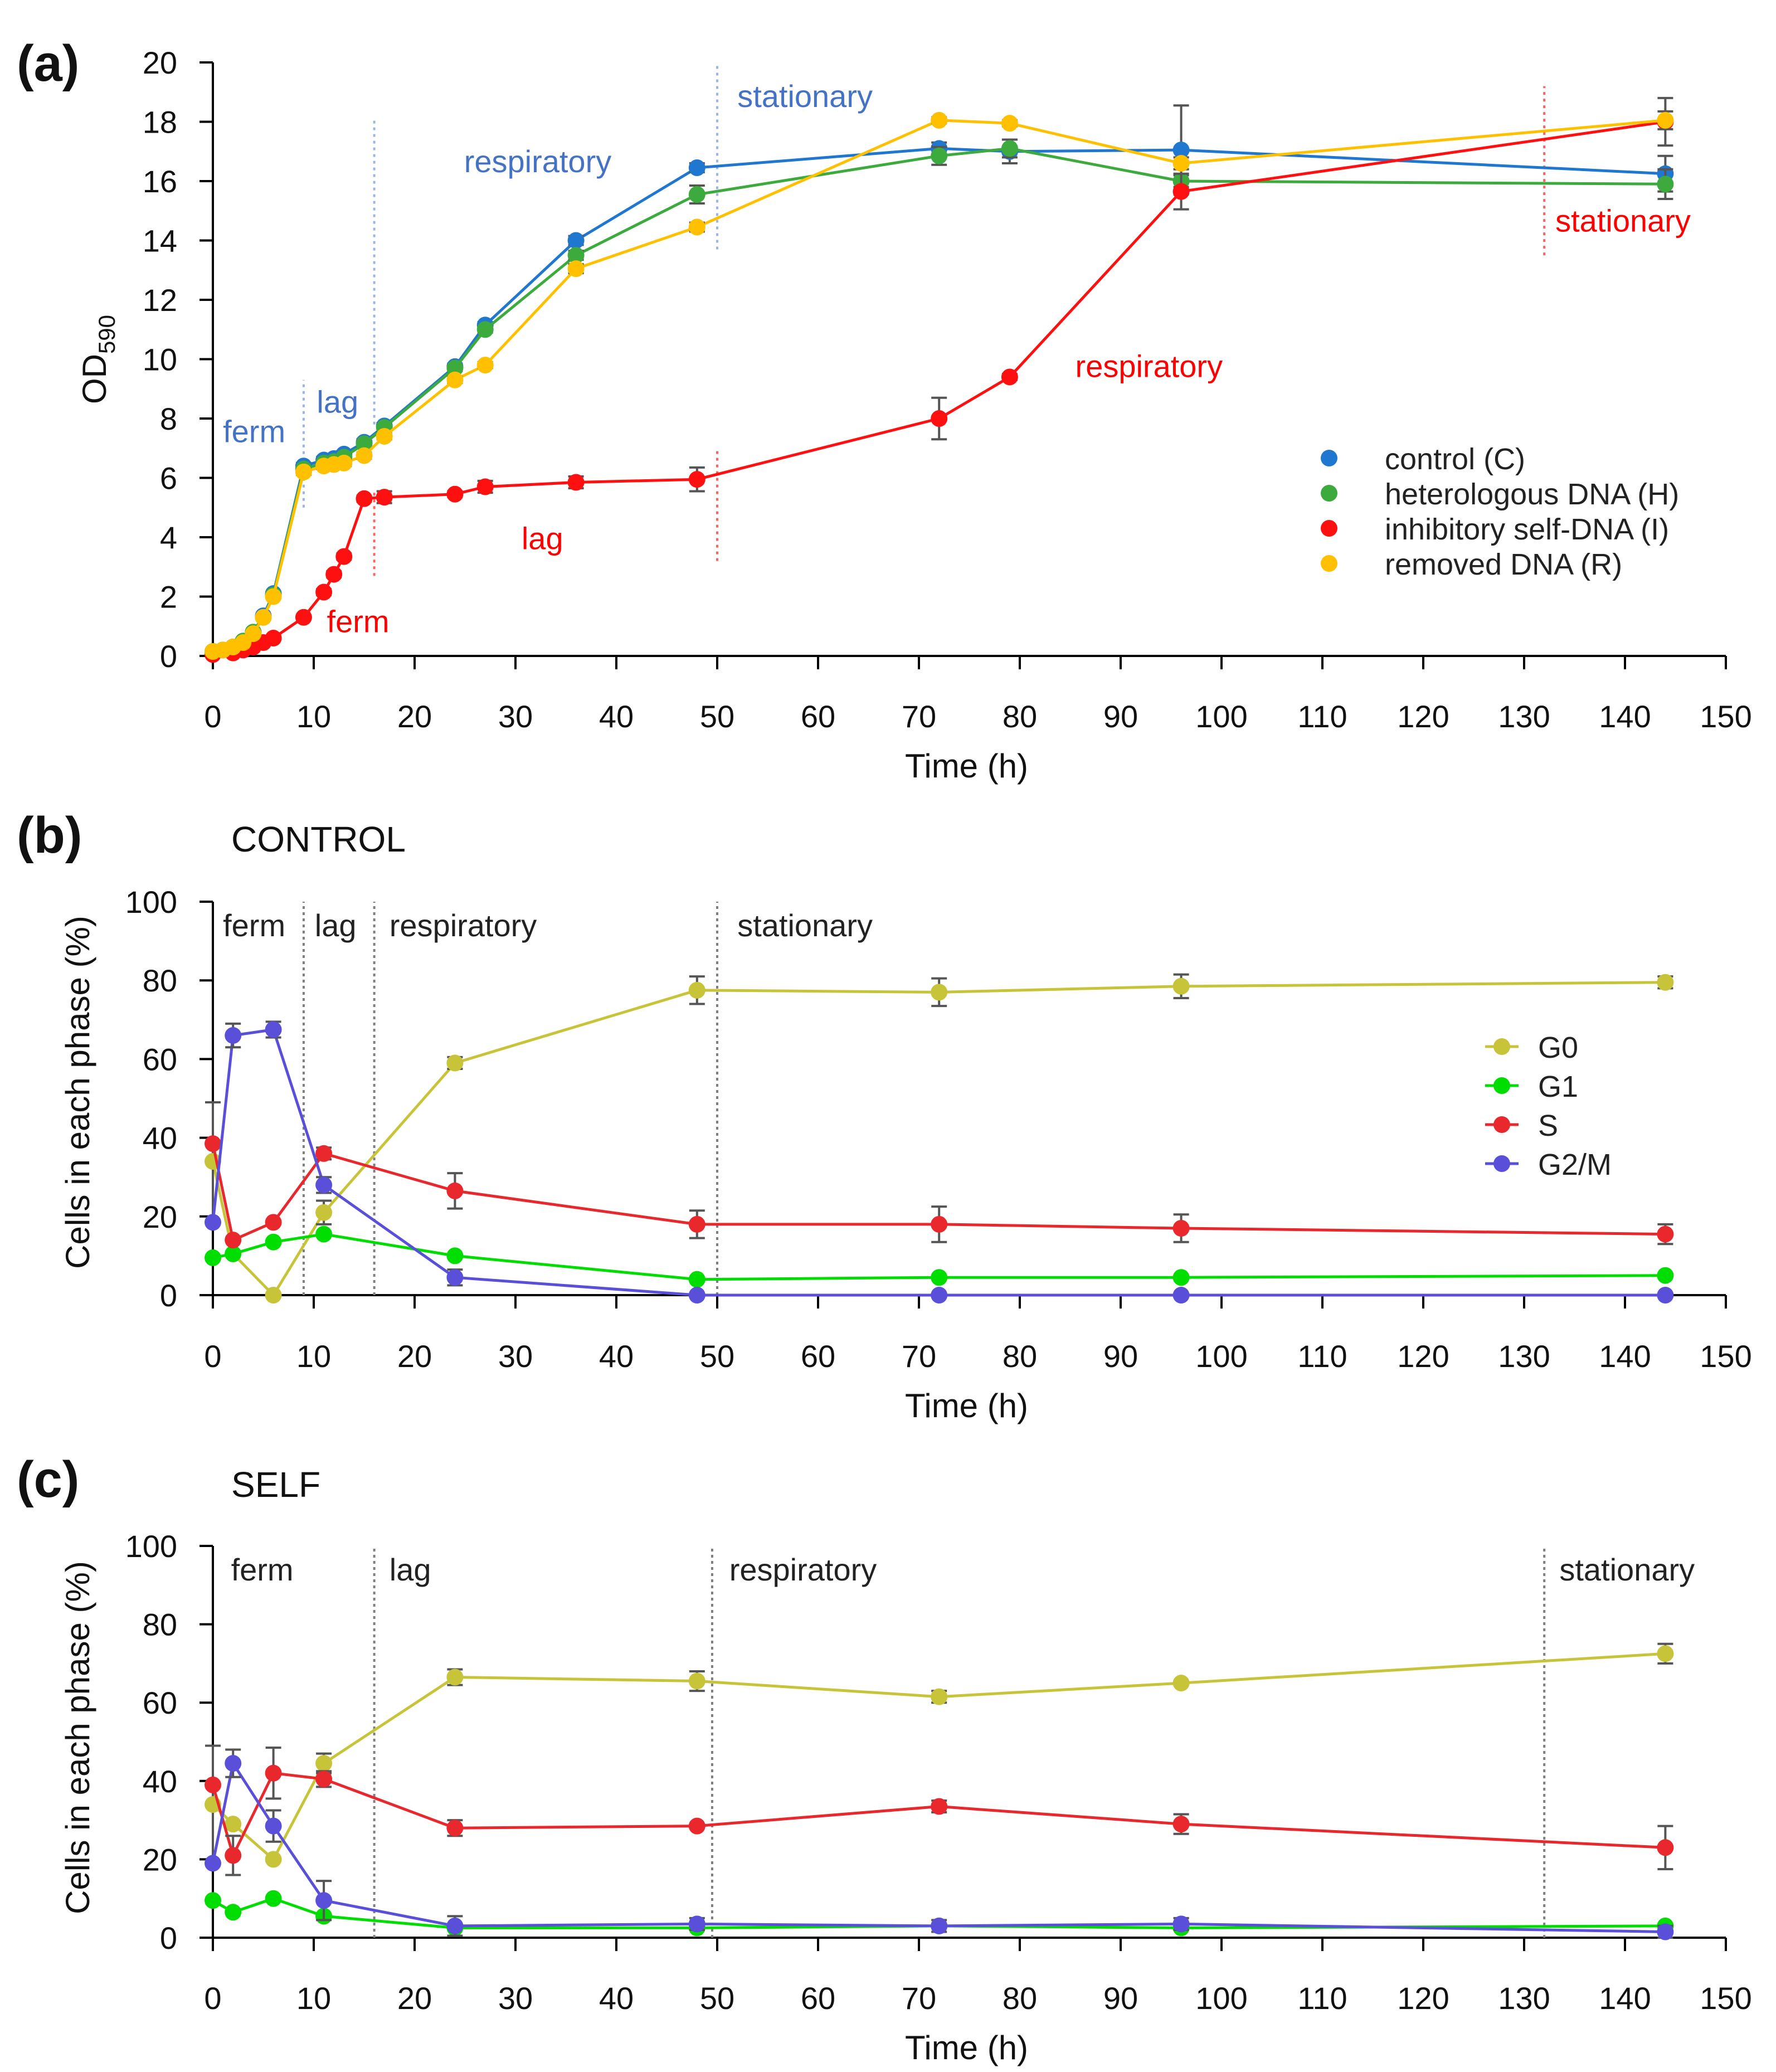  What do you see at coordinates (1558, 1047) in the screenshot?
I see `legend-label: G0` at bounding box center [1558, 1047].